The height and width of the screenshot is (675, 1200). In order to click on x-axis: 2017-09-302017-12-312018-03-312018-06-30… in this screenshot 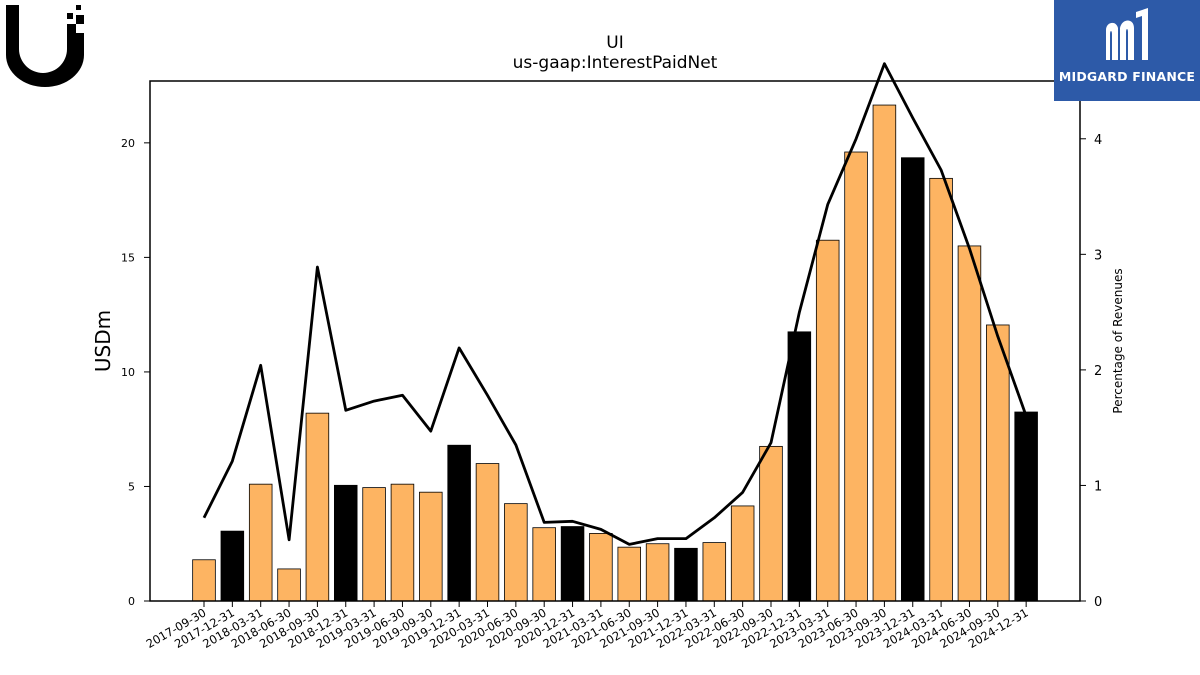, I will do `click(587, 626)`.